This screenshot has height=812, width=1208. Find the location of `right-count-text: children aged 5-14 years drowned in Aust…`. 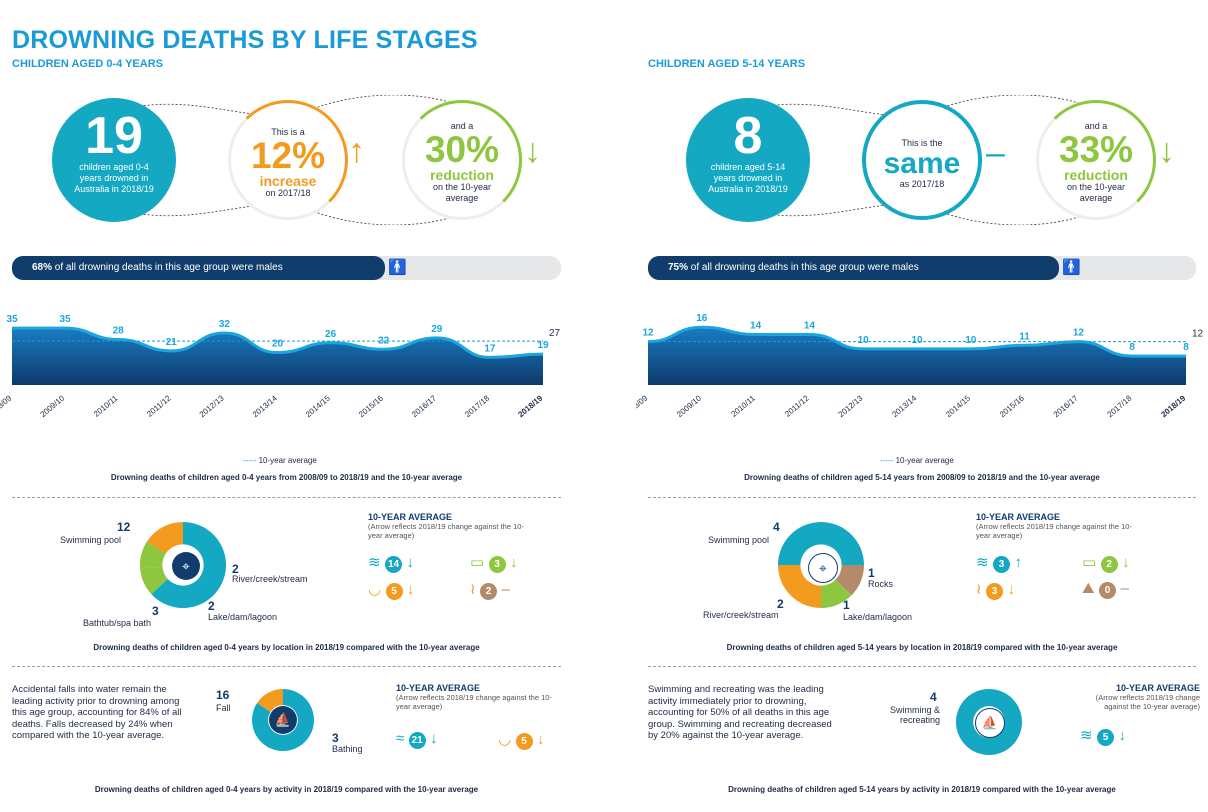

right-count-text: children aged 5-14 years drowned in Aust… is located at coordinates (748, 178).